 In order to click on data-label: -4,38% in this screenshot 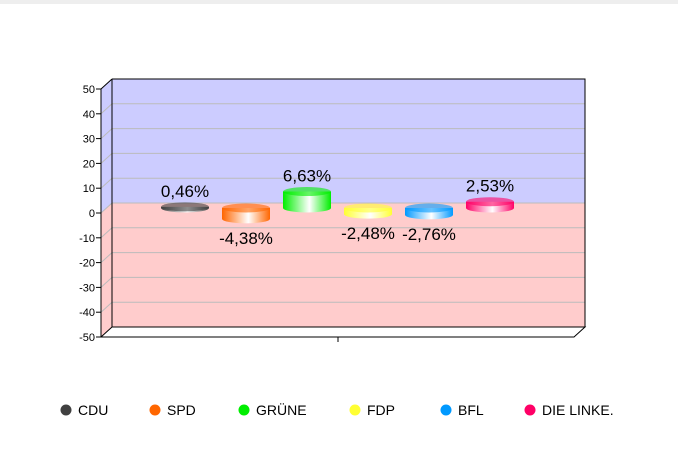, I will do `click(246, 238)`.